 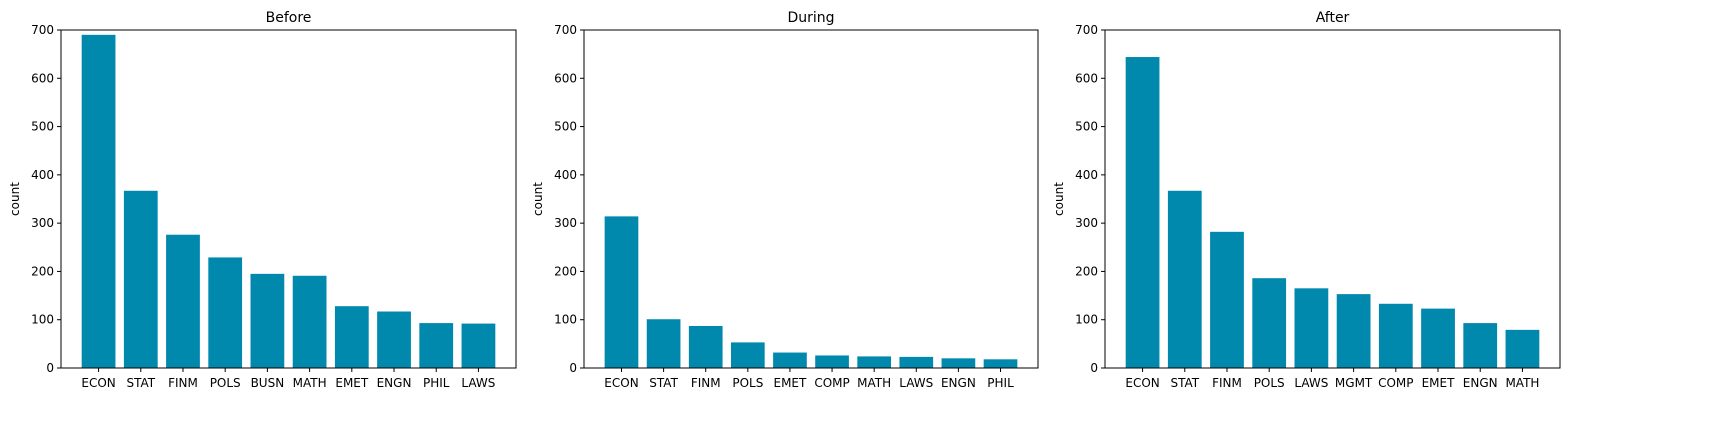 I want to click on x-tick-label: BUSN, so click(x=268, y=383).